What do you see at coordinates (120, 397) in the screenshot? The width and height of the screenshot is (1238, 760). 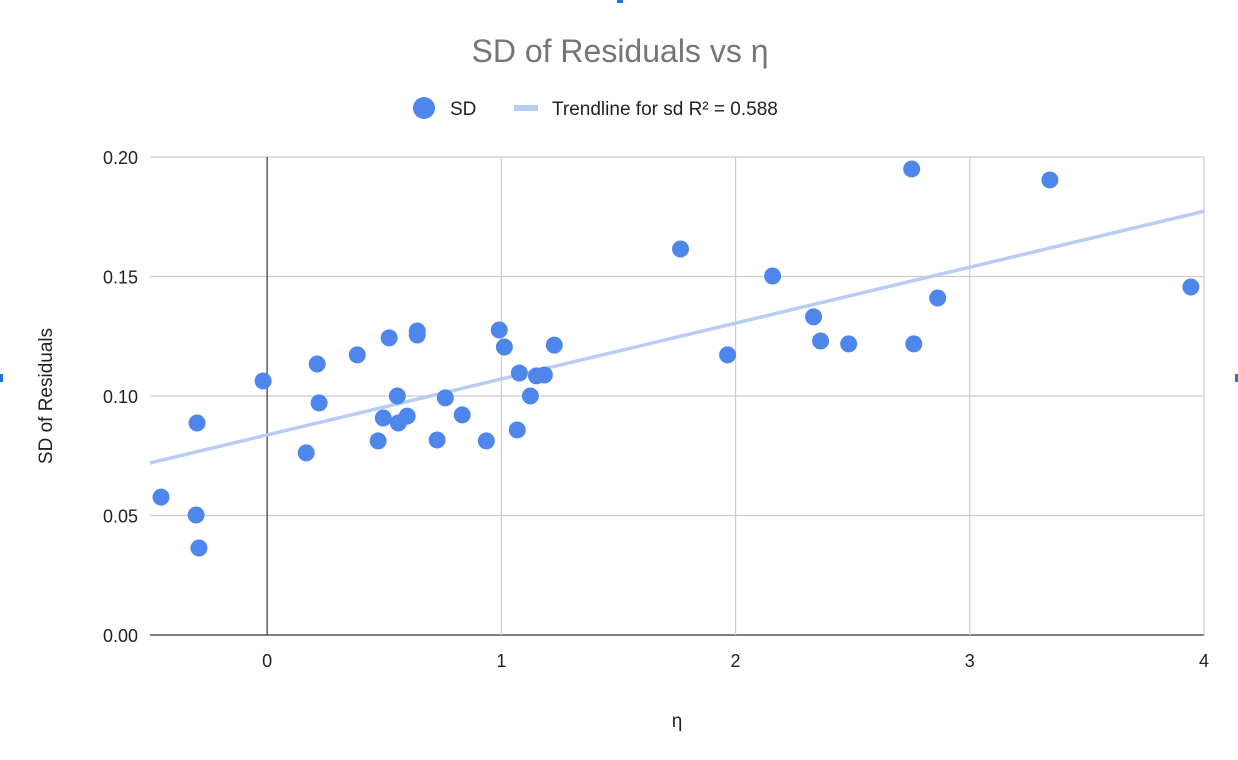 I see `y-tick-label: 0.10` at bounding box center [120, 397].